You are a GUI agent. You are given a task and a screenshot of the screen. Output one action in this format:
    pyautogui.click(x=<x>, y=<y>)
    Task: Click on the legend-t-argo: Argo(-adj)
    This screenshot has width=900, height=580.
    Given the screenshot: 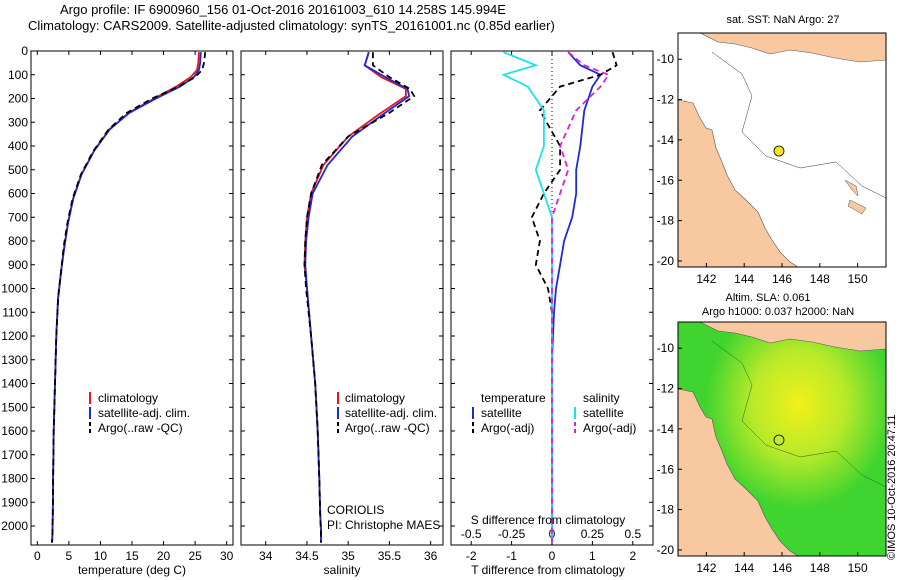 What is the action you would take?
    pyautogui.click(x=507, y=428)
    